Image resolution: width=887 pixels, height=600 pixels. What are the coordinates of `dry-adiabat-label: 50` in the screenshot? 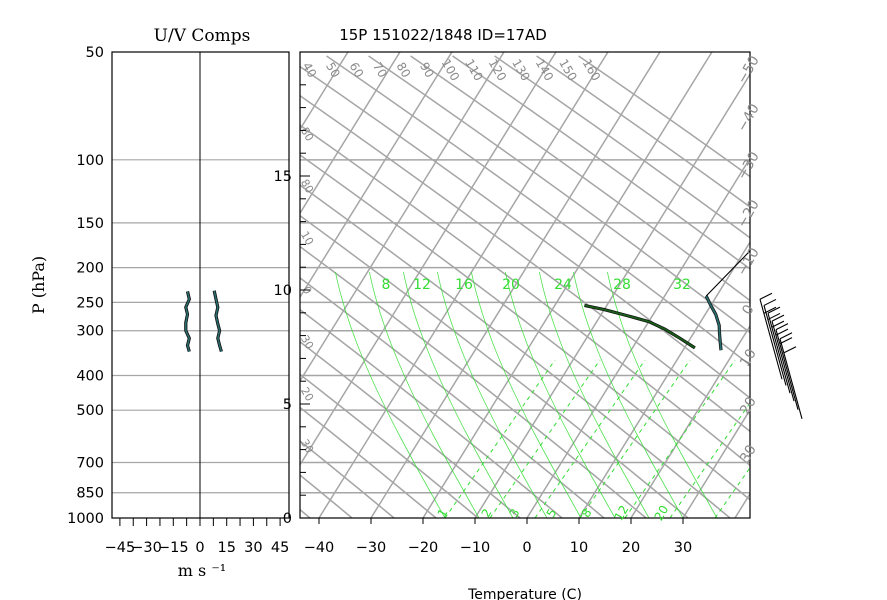 It's located at (333, 70).